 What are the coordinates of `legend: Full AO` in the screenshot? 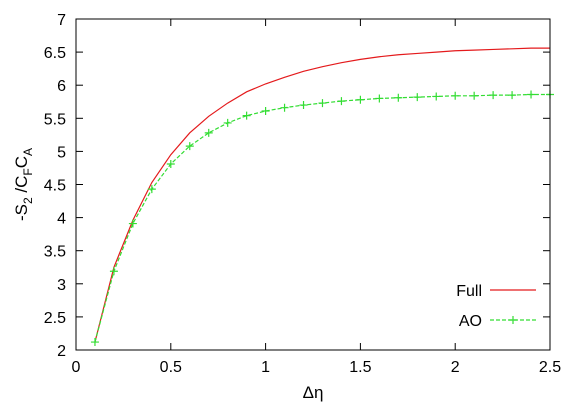 It's located at (496, 306).